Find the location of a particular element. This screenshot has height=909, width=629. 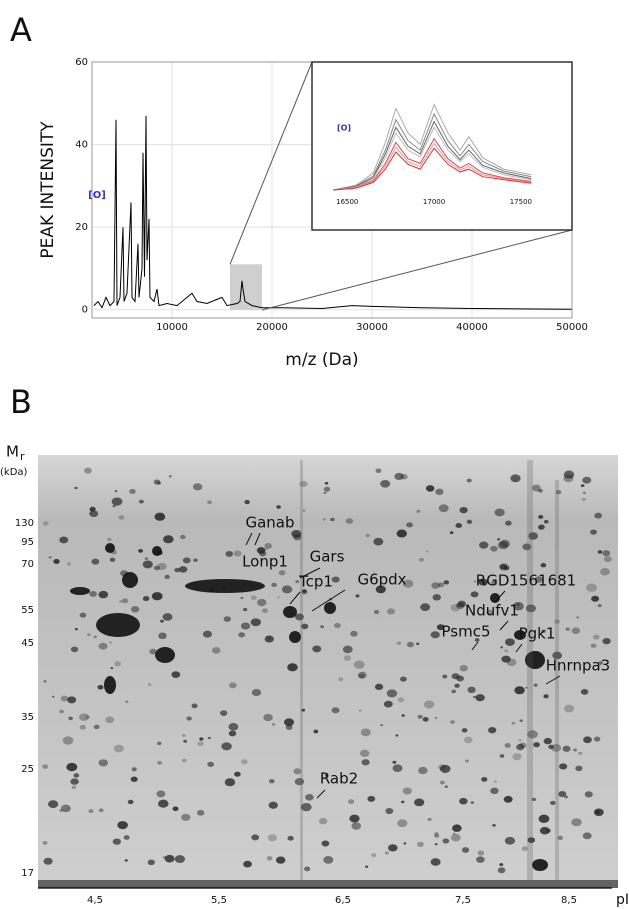

mr-tick-label: 17 is located at coordinates (27, 873).